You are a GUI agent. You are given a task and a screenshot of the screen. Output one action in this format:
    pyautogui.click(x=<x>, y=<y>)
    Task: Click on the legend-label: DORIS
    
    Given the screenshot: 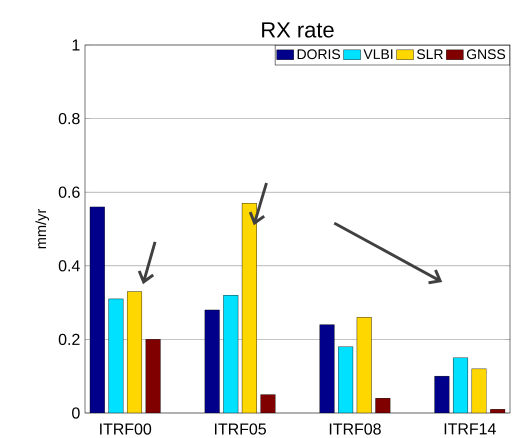 What is the action you would take?
    pyautogui.click(x=319, y=54)
    